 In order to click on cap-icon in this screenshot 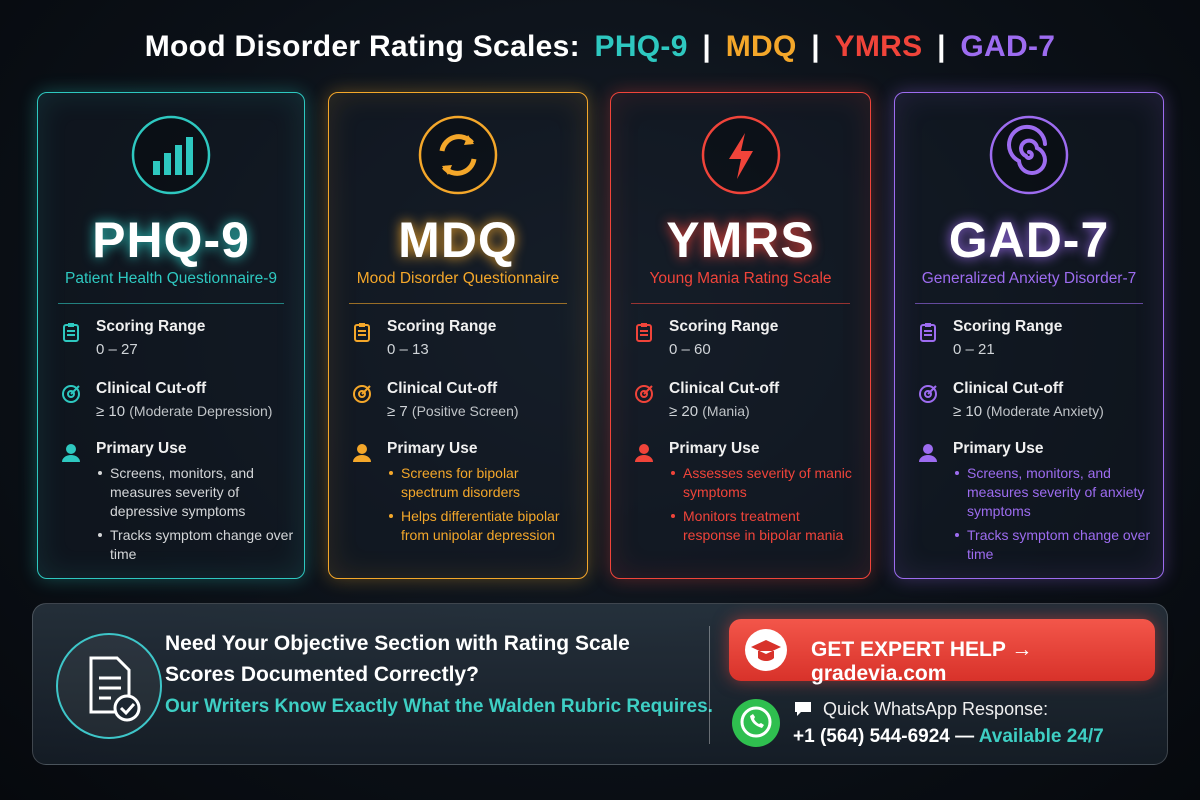, I will do `click(766, 650)`.